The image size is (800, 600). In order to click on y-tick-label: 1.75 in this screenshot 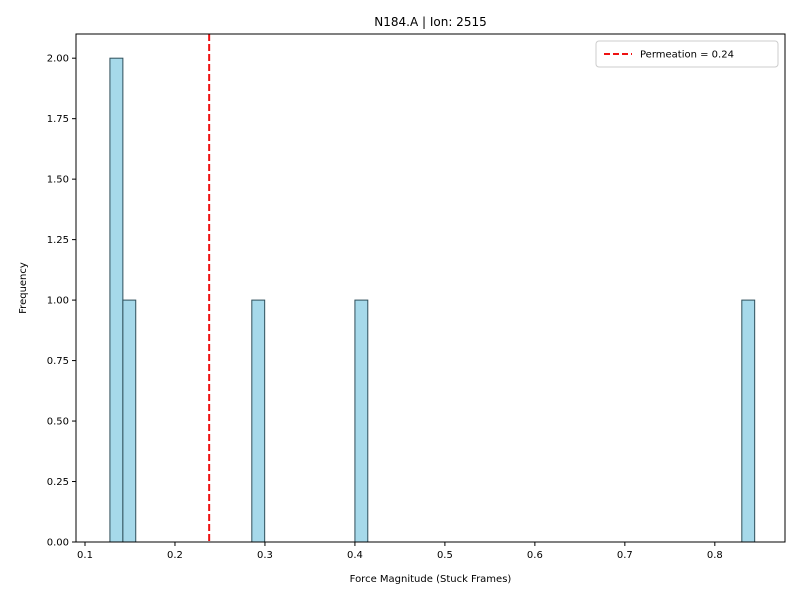, I will do `click(58, 119)`.